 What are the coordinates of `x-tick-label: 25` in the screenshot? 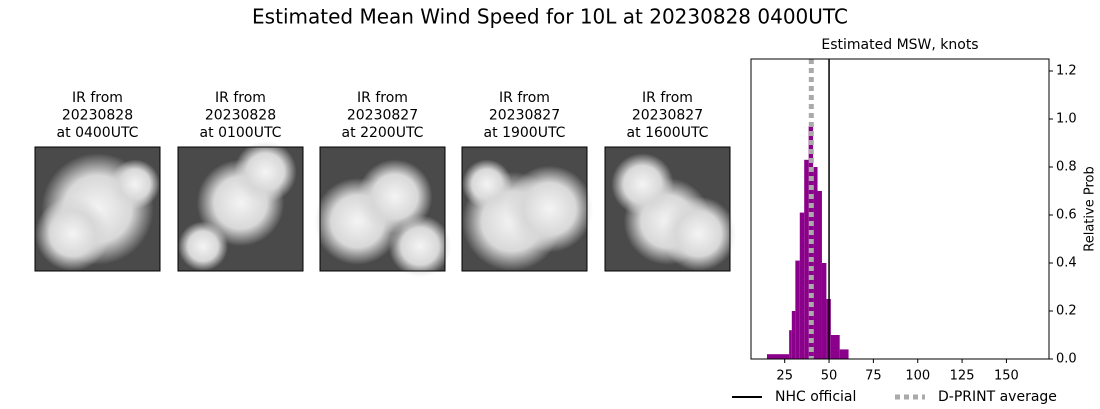 It's located at (784, 376).